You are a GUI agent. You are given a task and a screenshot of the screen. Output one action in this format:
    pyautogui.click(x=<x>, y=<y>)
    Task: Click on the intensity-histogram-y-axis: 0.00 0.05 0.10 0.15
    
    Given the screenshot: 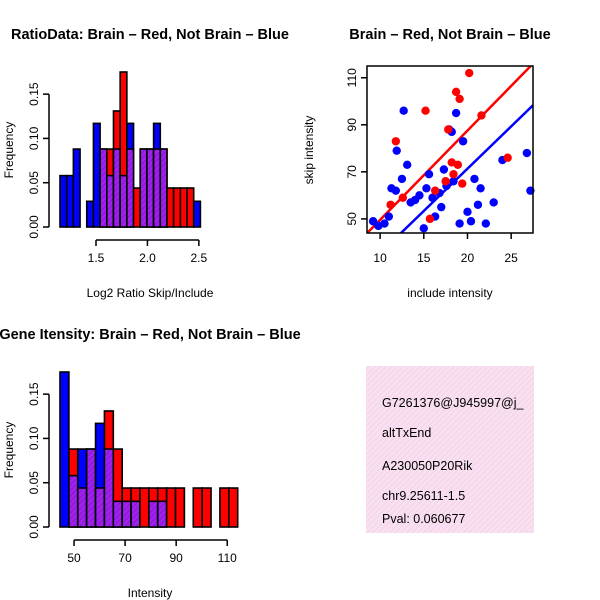 What is the action you would take?
    pyautogui.click(x=38, y=460)
    